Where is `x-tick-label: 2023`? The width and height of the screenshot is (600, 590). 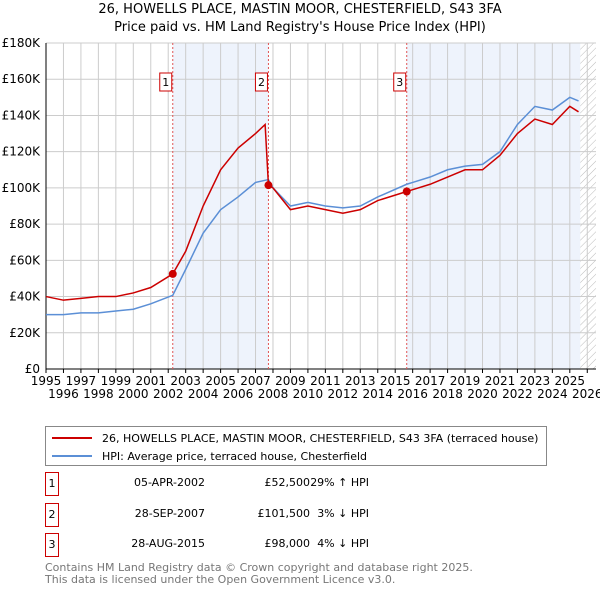 x-tick-label: 2023 is located at coordinates (535, 381).